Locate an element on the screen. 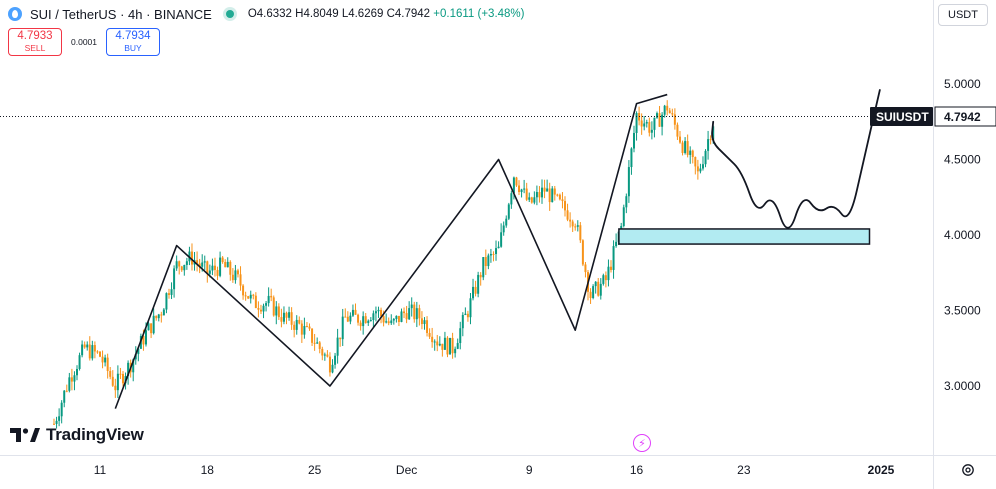  sell-button: 4.7933 SELL is located at coordinates (35, 42).